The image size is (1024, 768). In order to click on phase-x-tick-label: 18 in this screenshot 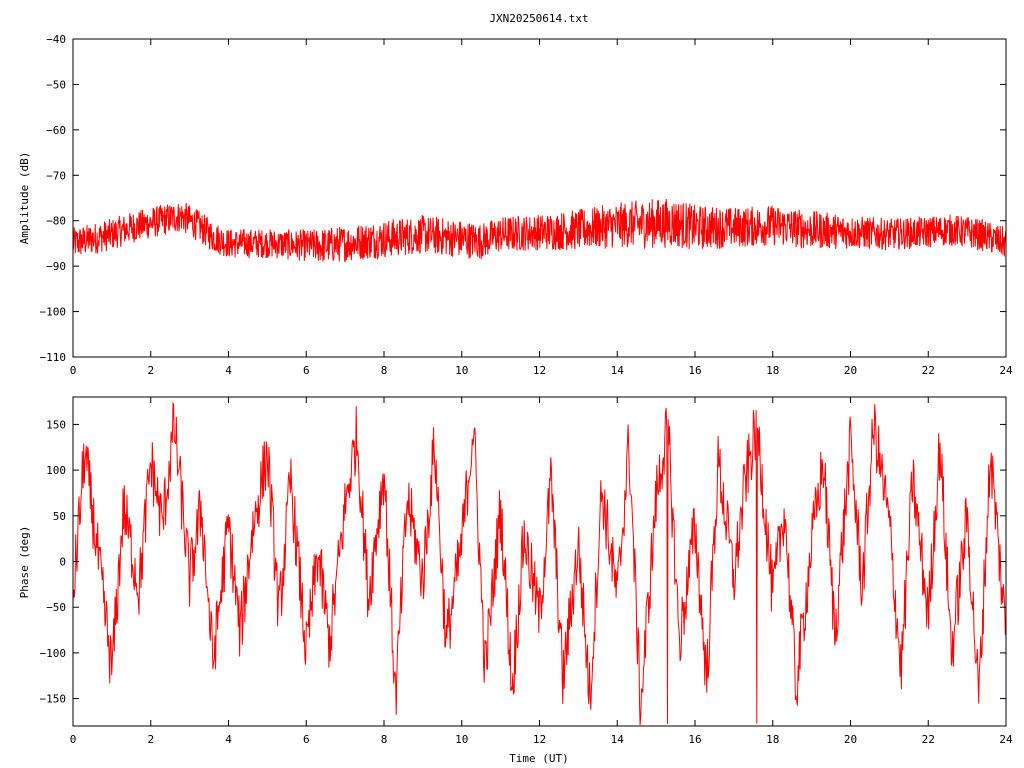, I will do `click(772, 739)`.